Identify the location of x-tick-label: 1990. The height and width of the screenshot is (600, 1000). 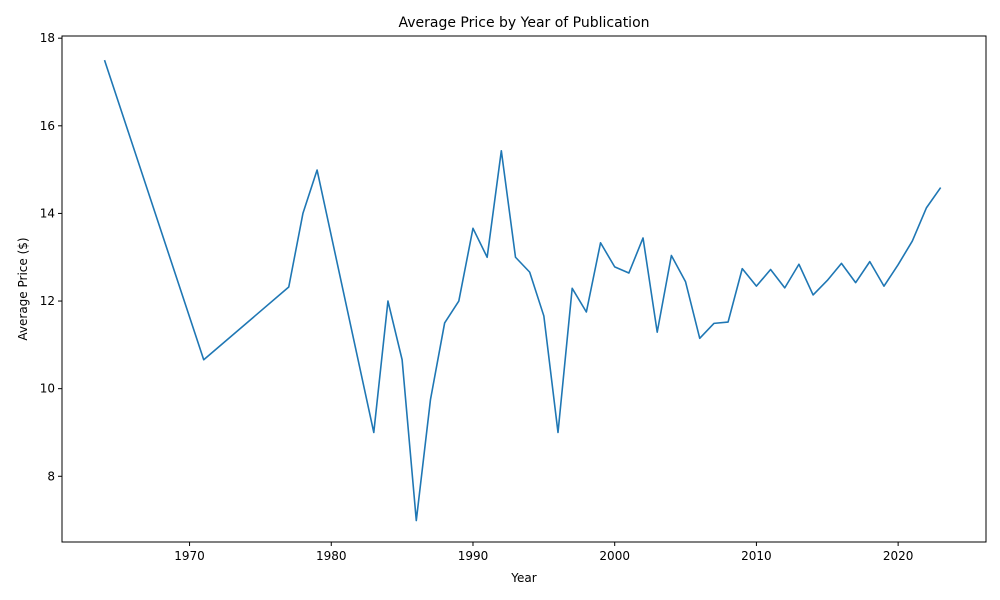
(473, 556).